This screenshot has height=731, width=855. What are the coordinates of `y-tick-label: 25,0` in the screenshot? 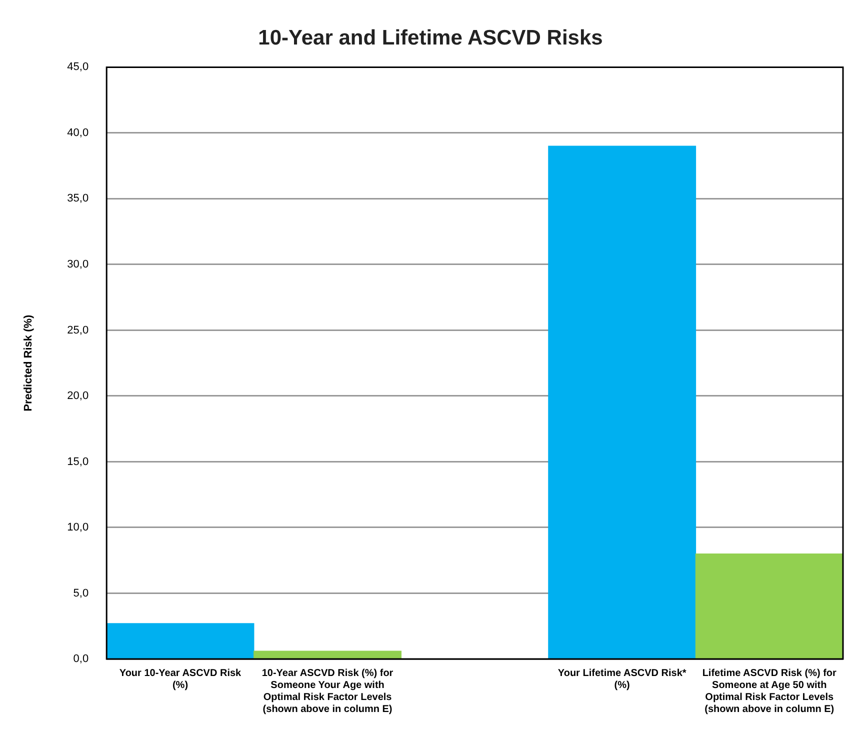 It's located at (78, 330).